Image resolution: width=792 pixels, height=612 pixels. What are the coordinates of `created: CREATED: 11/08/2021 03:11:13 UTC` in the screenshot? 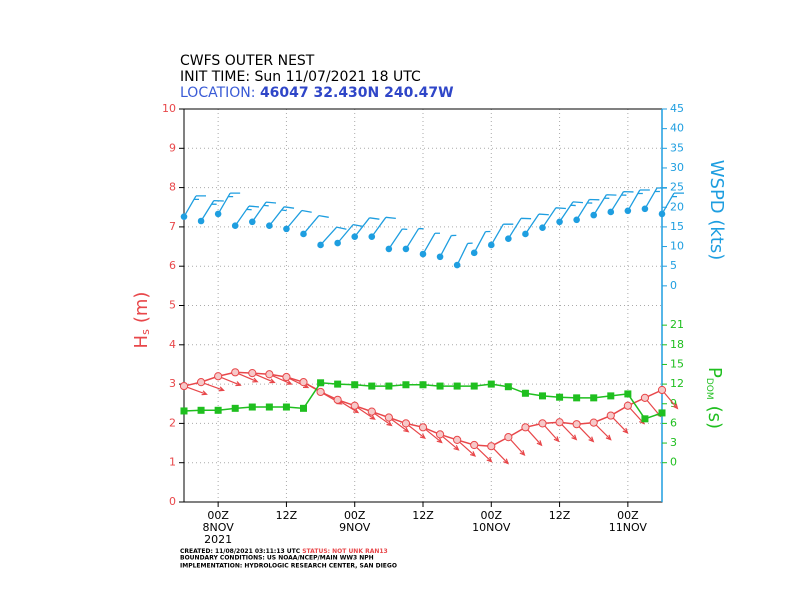 It's located at (240, 551).